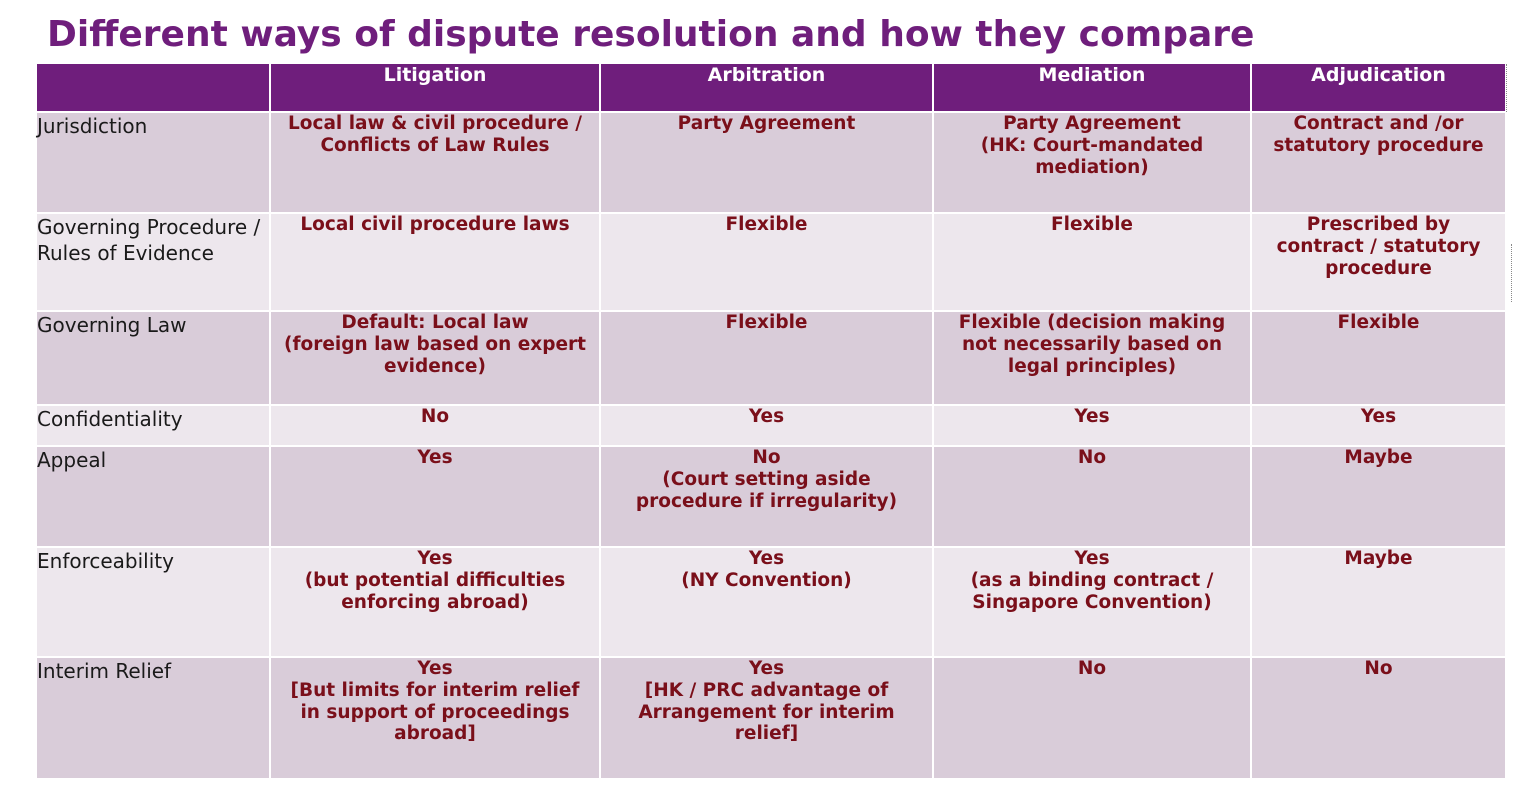  I want to click on cell-text-line: (NY Convention), so click(766, 580).